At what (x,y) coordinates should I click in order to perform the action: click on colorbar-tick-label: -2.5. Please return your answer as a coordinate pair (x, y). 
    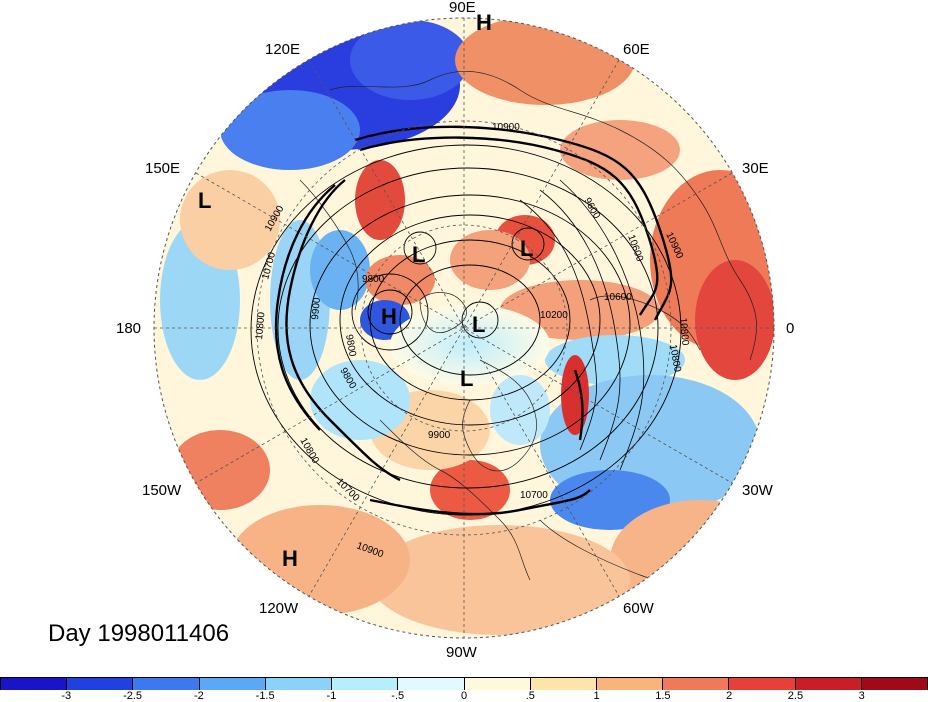
    Looking at the image, I should click on (133, 696).